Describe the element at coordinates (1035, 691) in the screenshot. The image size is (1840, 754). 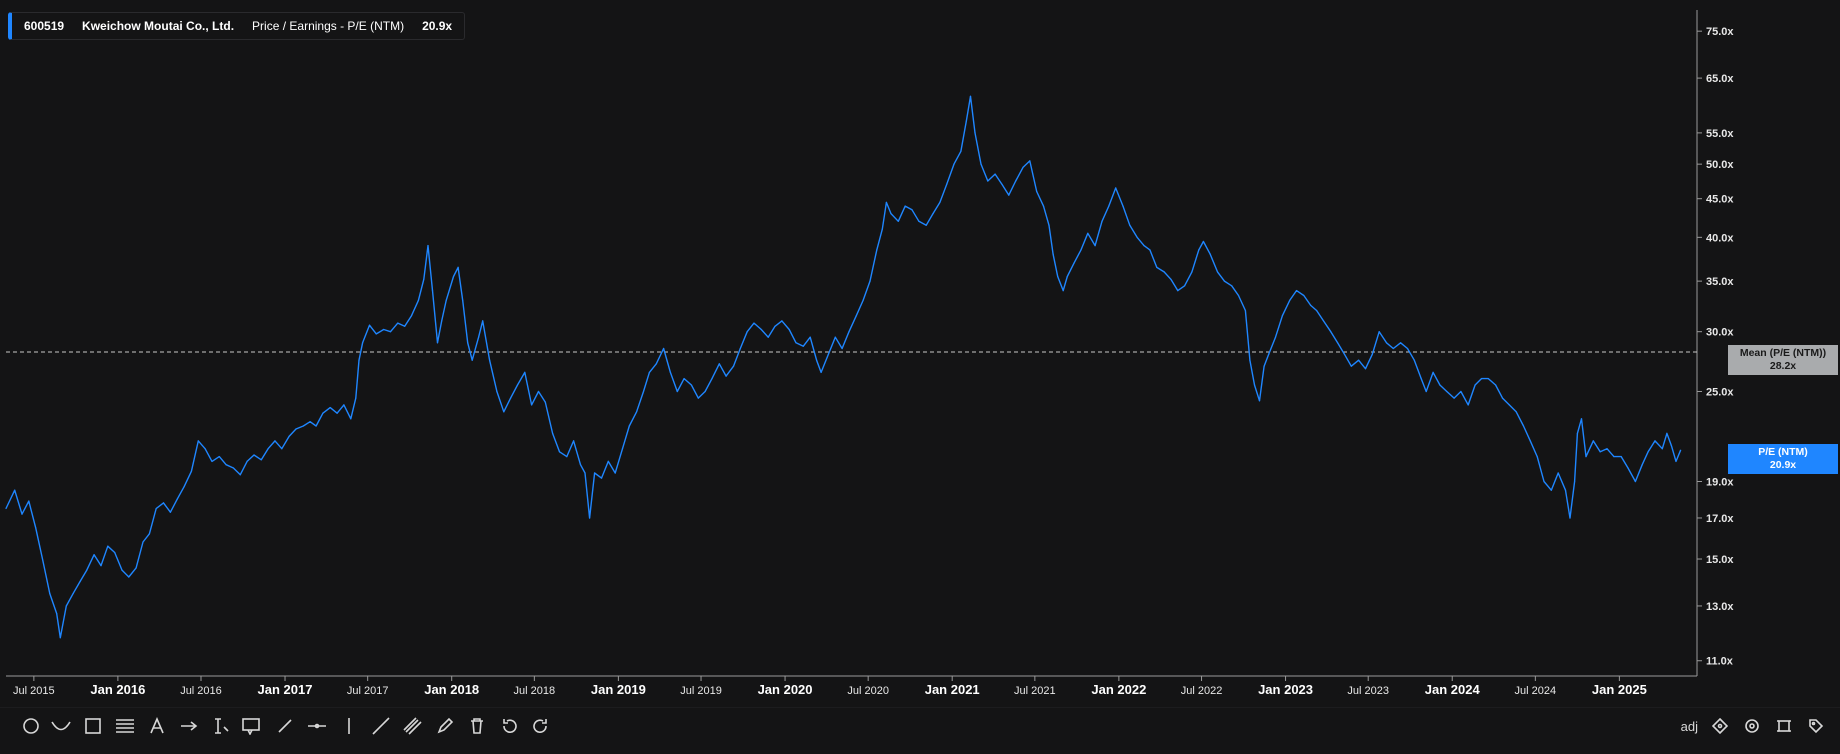
I see `x-tick-label: Jul 2021` at that location.